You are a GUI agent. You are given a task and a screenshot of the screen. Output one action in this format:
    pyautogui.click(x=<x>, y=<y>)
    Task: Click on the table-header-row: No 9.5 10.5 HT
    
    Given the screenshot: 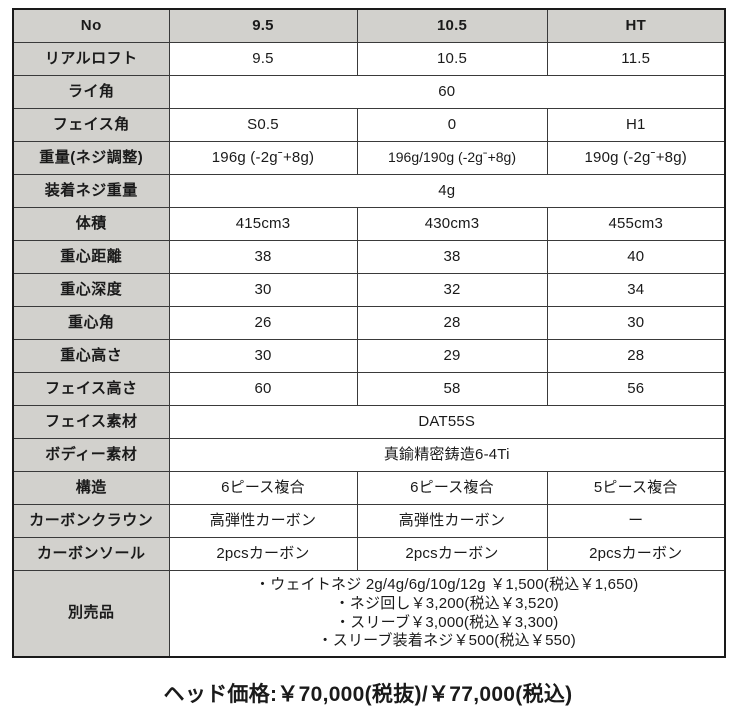 What is the action you would take?
    pyautogui.click(x=369, y=25)
    